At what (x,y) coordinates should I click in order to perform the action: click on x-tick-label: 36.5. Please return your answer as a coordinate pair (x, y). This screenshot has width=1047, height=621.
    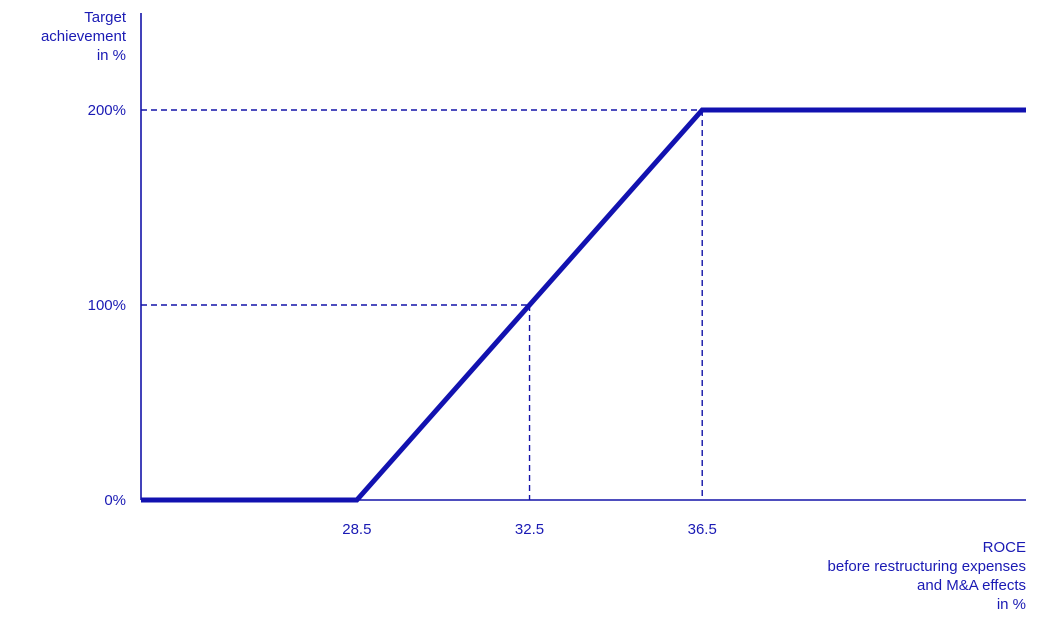
    Looking at the image, I should click on (702, 529).